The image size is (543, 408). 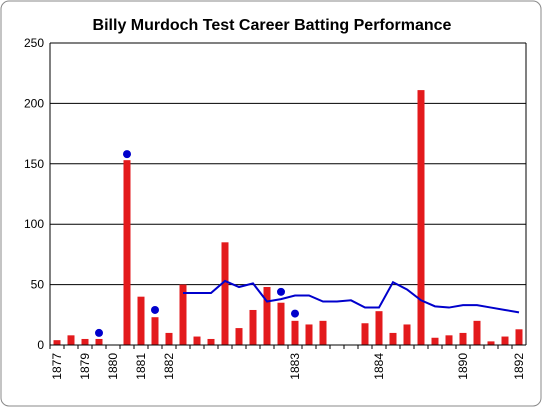 I want to click on y-tick-label: 100, so click(x=34, y=224).